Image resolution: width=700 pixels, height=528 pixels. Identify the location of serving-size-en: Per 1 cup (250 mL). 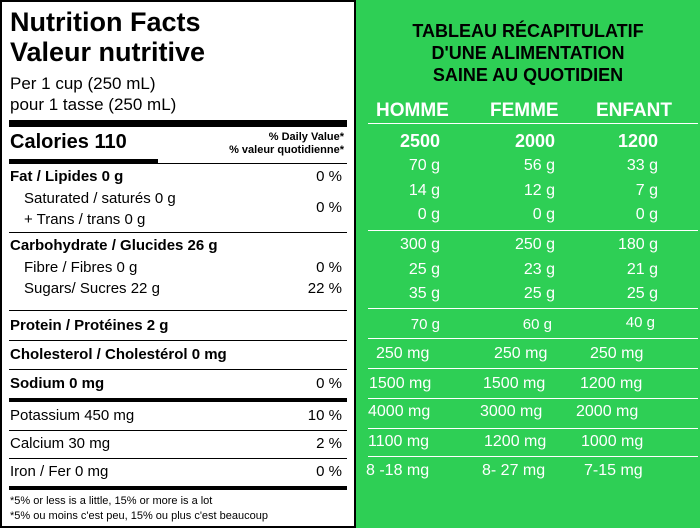
(83, 83).